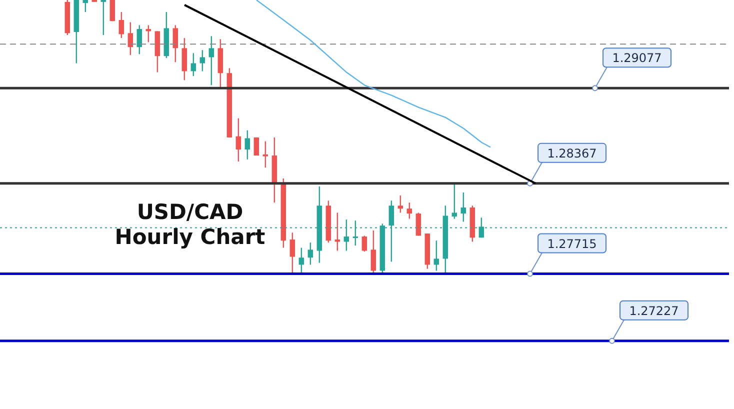 The image size is (734, 409). Describe the element at coordinates (654, 311) in the screenshot. I see `text: 1.27227` at that location.